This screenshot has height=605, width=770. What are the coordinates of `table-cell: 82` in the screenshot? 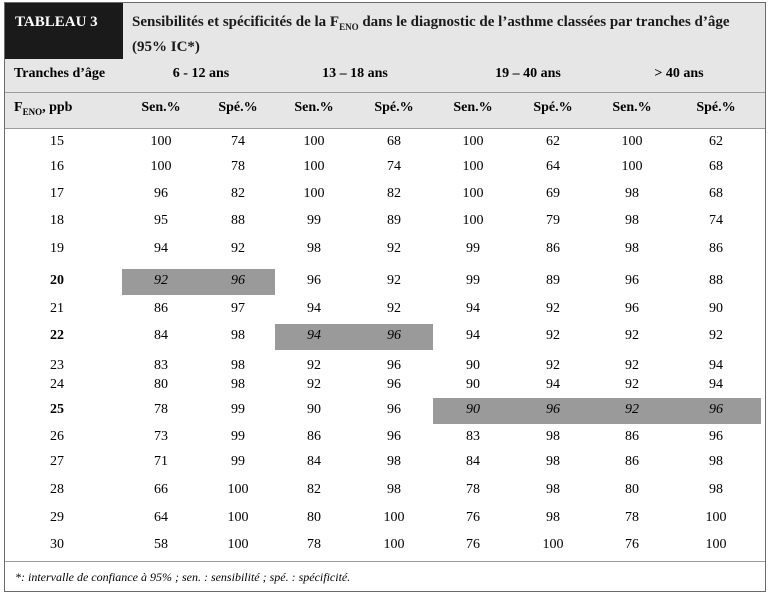 It's located at (314, 489).